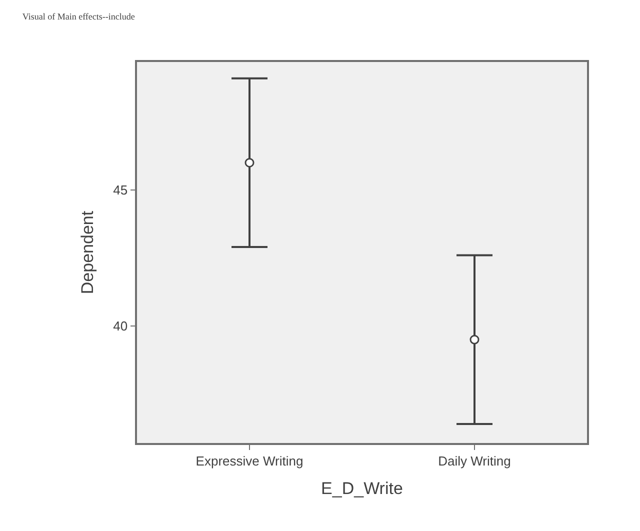 This screenshot has width=640, height=531. What do you see at coordinates (250, 460) in the screenshot?
I see `x-tick-label: Expressive Writing` at bounding box center [250, 460].